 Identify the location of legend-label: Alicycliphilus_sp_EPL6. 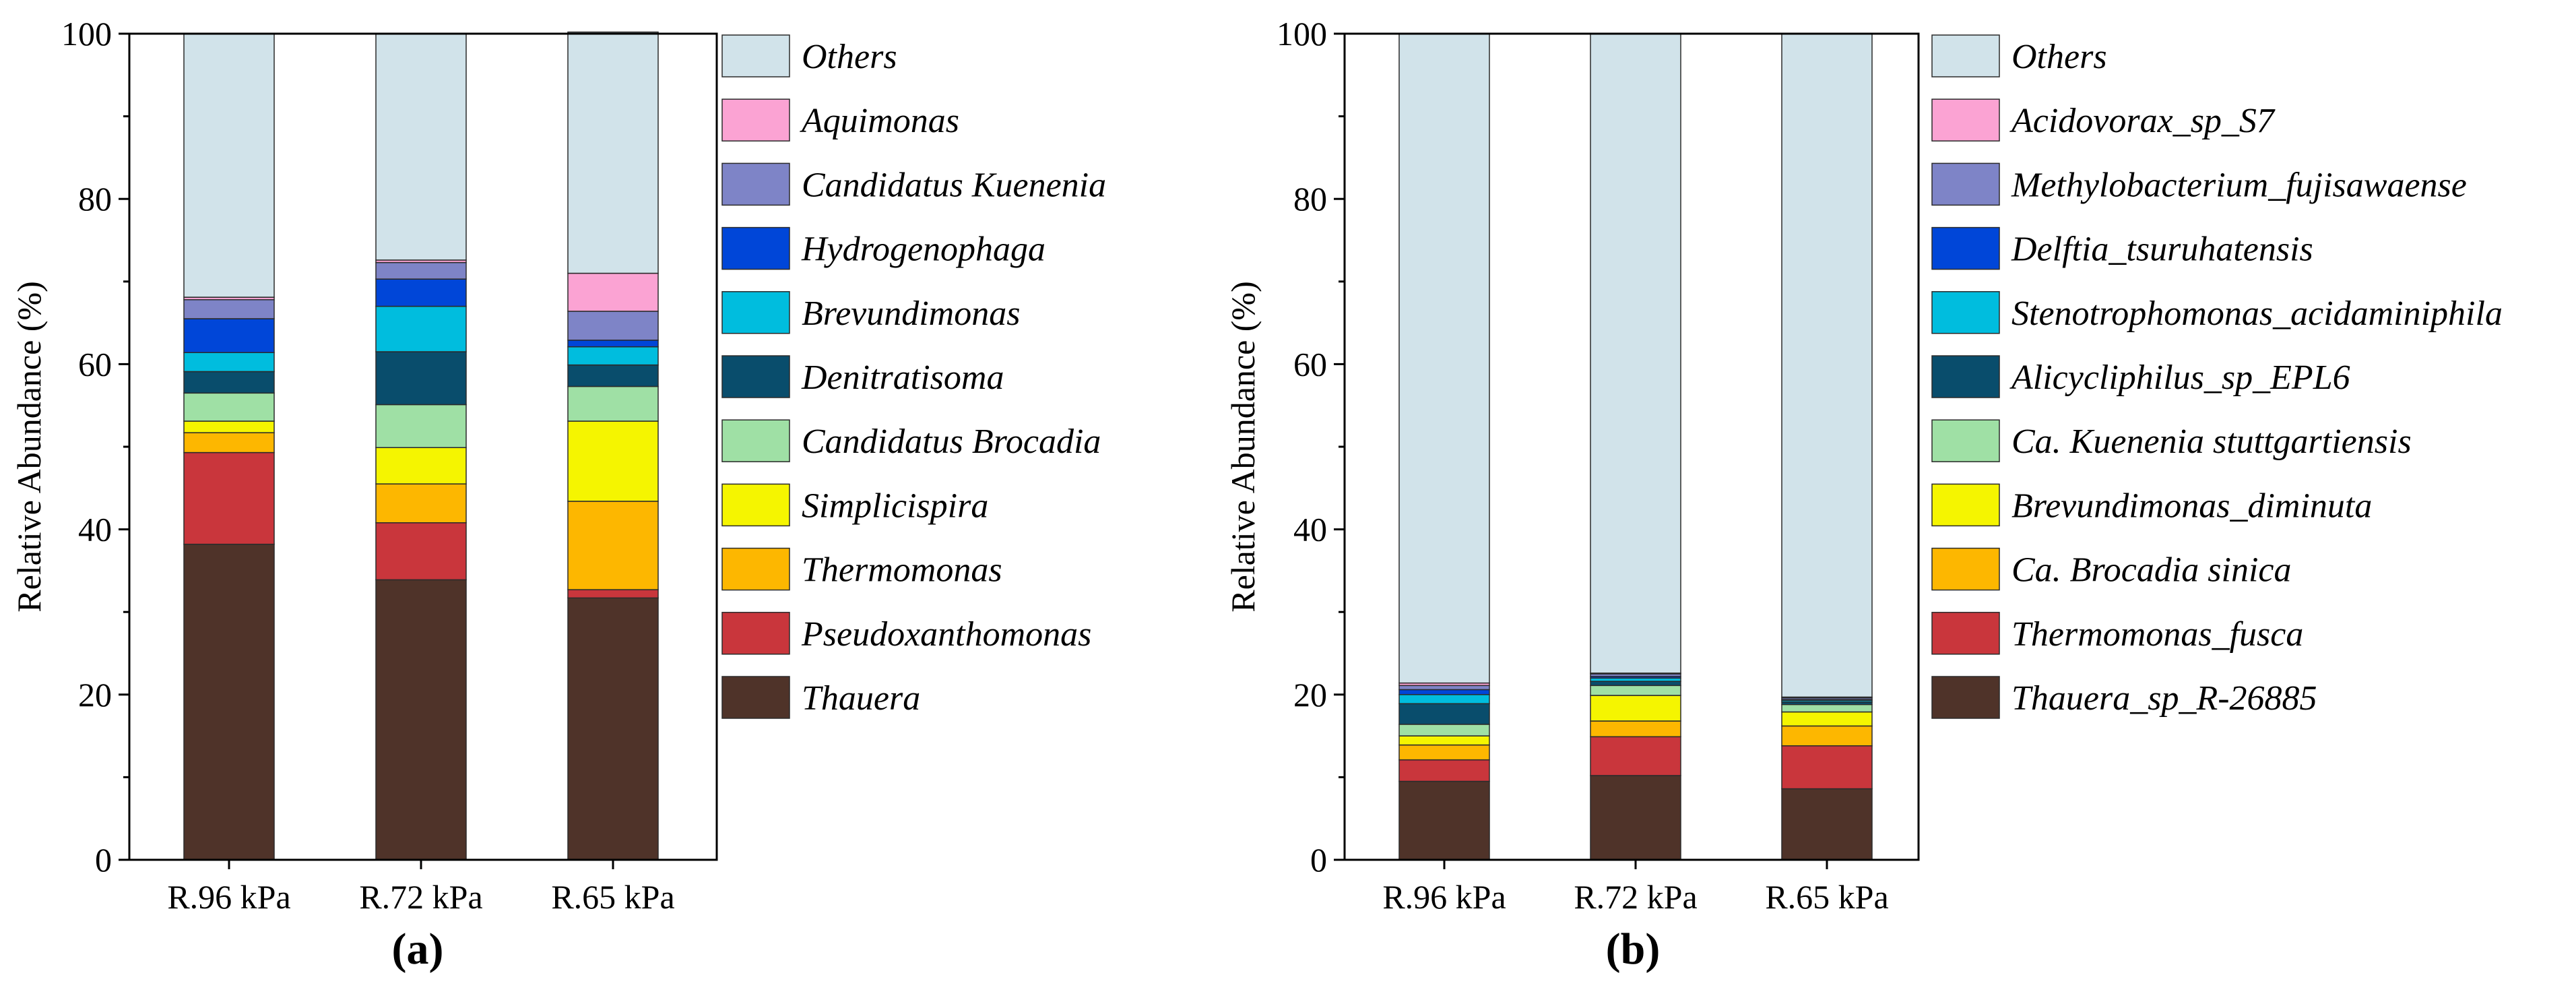
(2179, 377).